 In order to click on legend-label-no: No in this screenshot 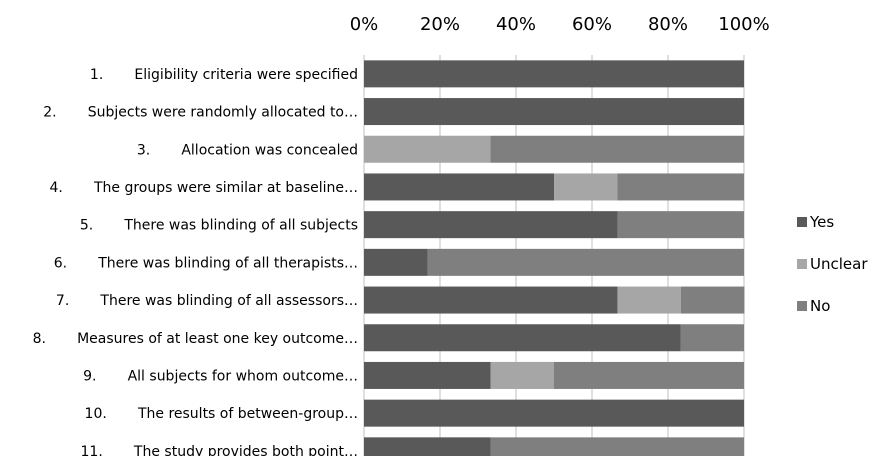, I will do `click(820, 306)`.